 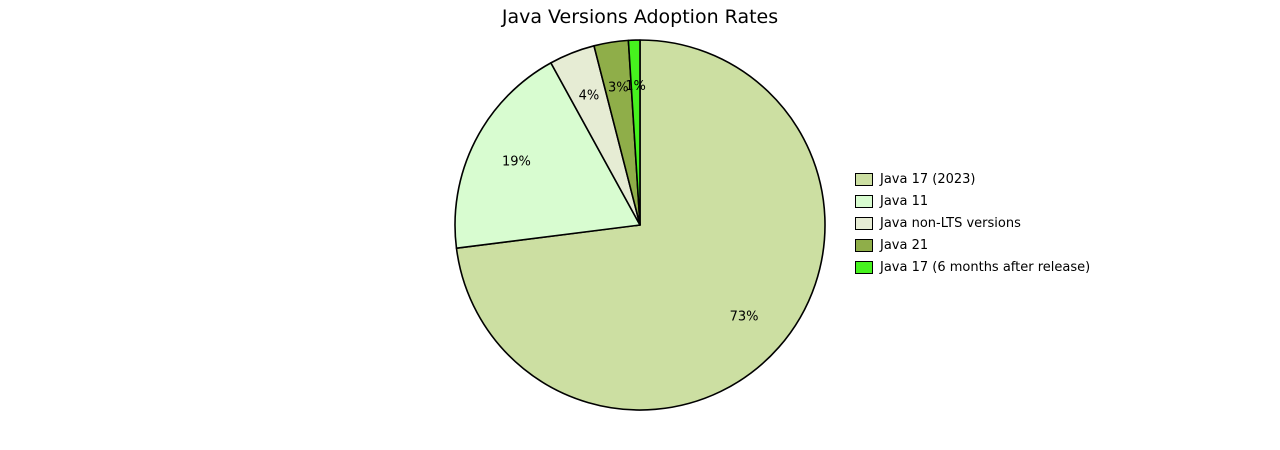 I want to click on percent-label: 1%, so click(x=635, y=86).